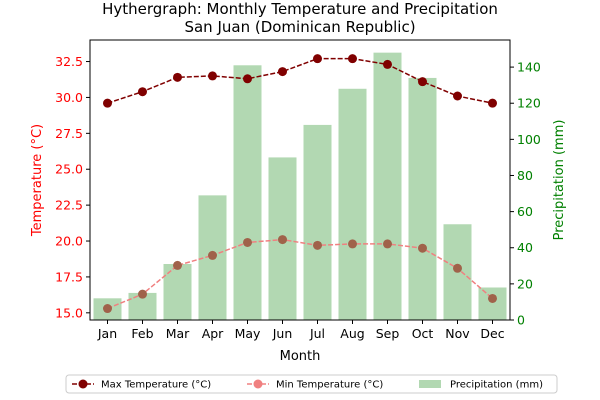  Describe the element at coordinates (107, 333) in the screenshot. I see `x-tick-label: Jan` at that location.